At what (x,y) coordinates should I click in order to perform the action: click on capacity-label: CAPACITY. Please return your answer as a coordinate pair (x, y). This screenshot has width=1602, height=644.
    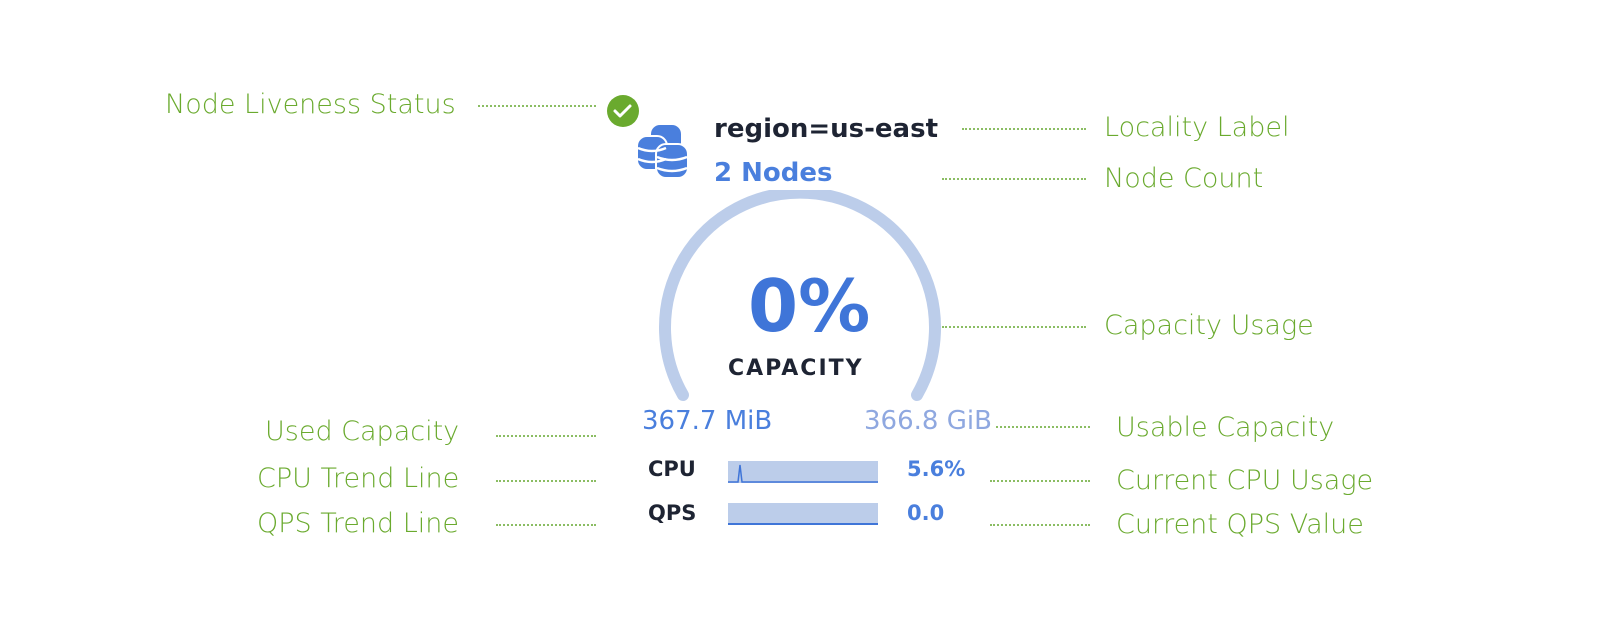
    Looking at the image, I should click on (796, 368).